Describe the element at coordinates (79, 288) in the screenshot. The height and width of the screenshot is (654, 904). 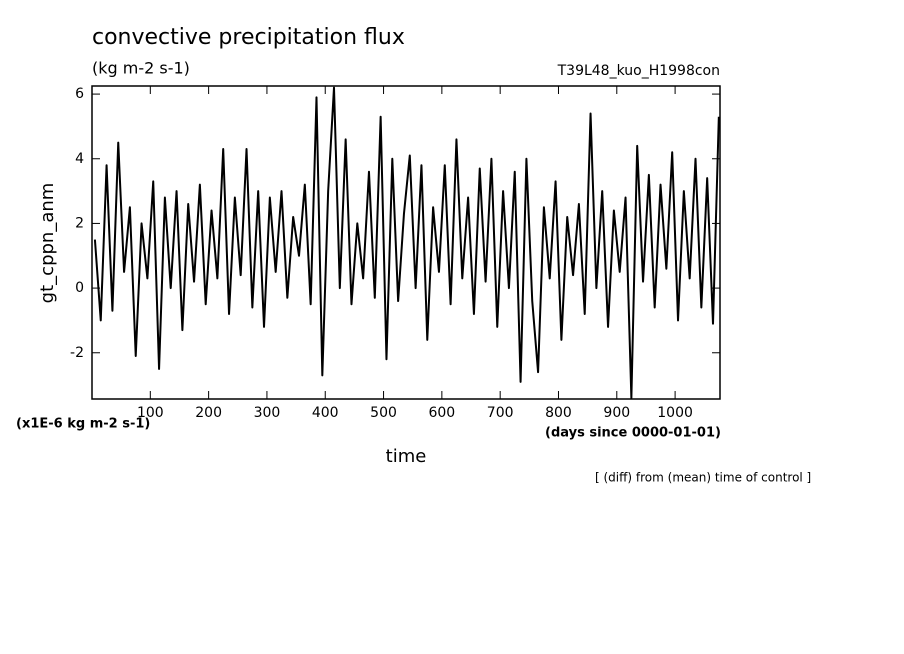
I see `y-tick-label: 0` at that location.